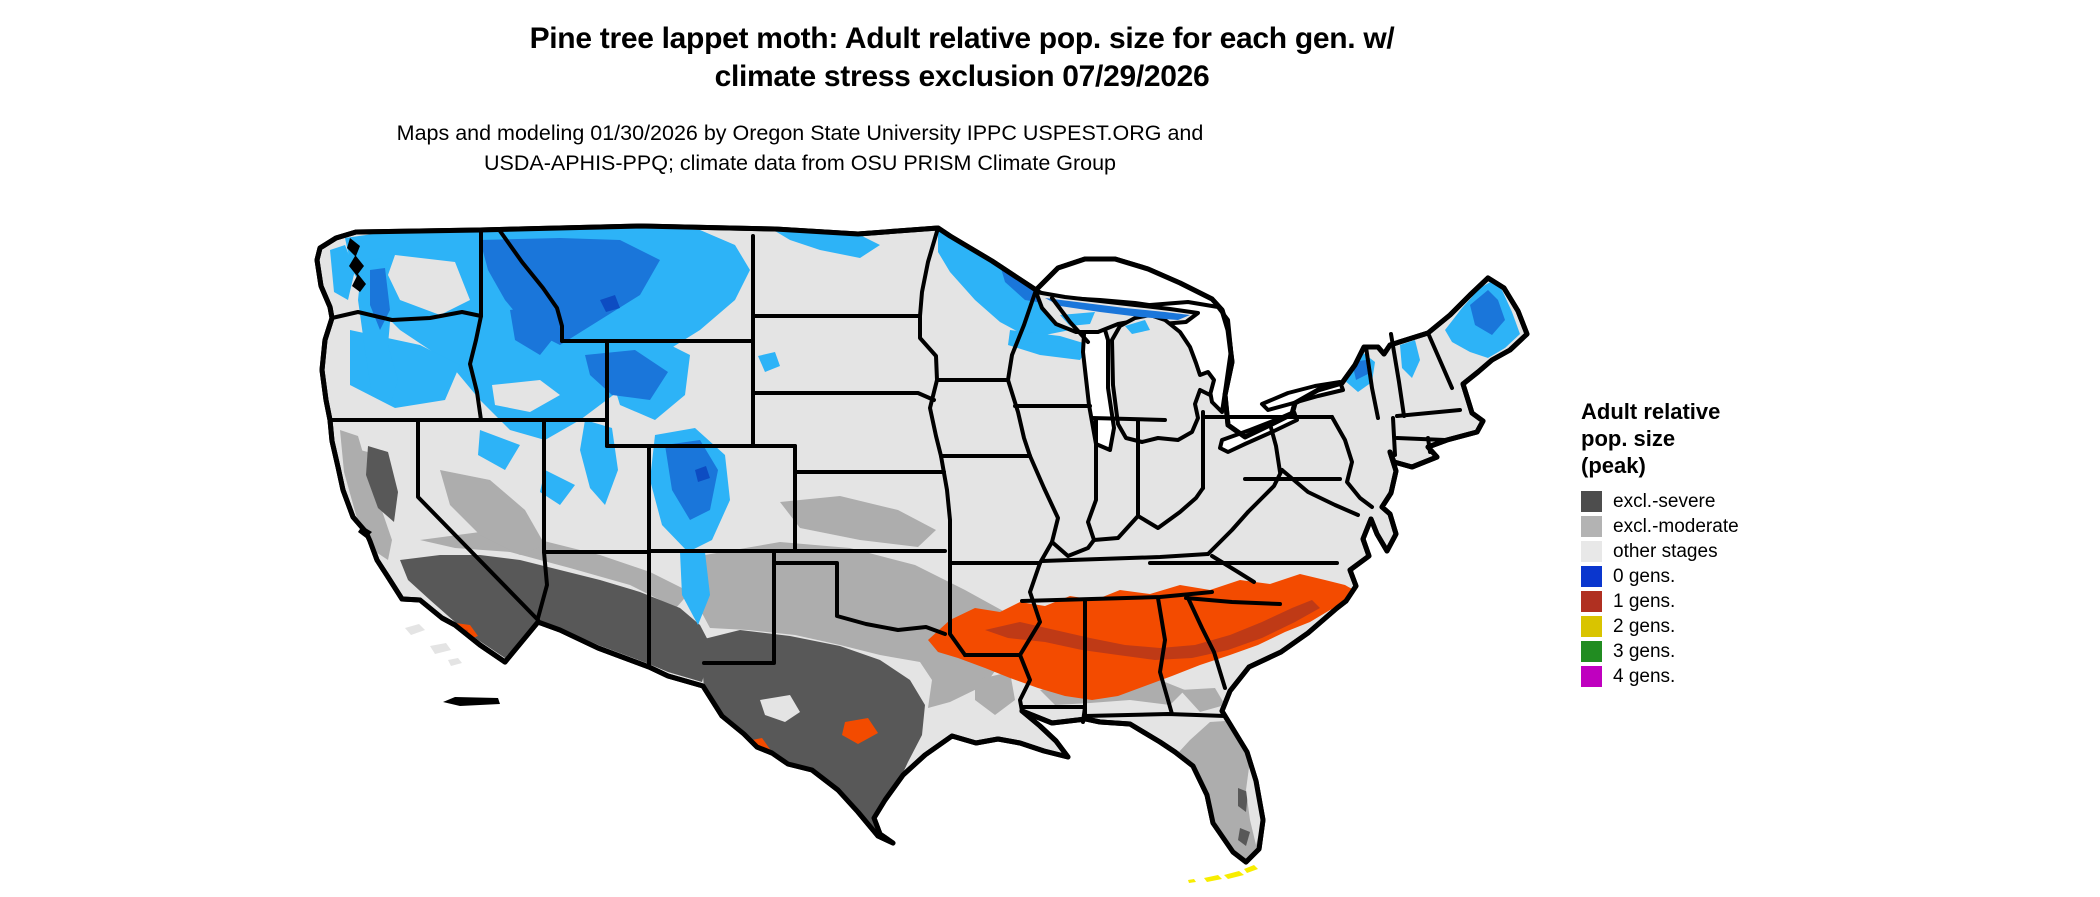 This screenshot has height=897, width=2100. I want to click on region-0gens-up, so click(1117, 309).